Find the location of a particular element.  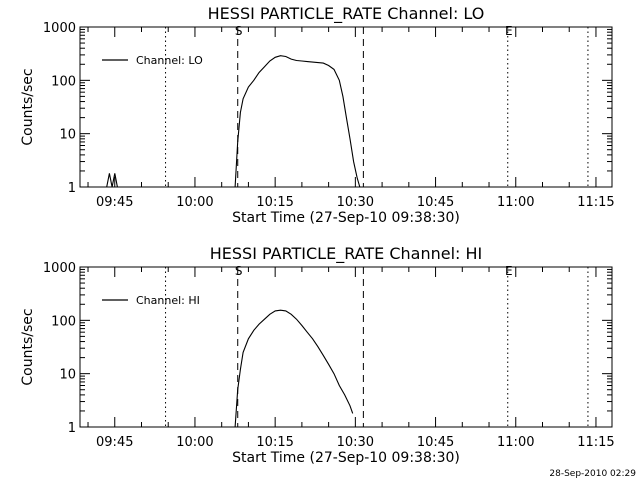

chart-title: HESSI PARTICLE_RATE Channel: HI is located at coordinates (346, 254).